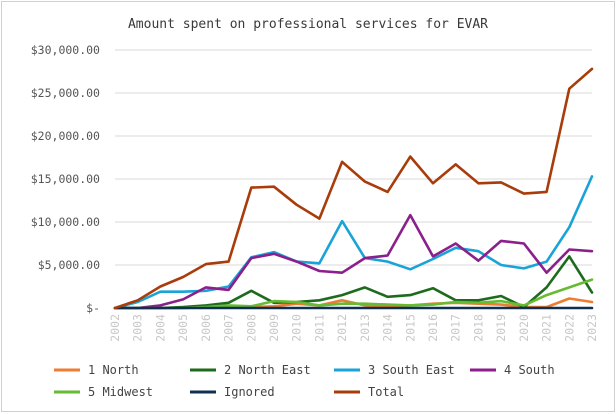 The width and height of the screenshot is (616, 414). Describe the element at coordinates (365, 328) in the screenshot. I see `x-tick-label: 2013` at that location.